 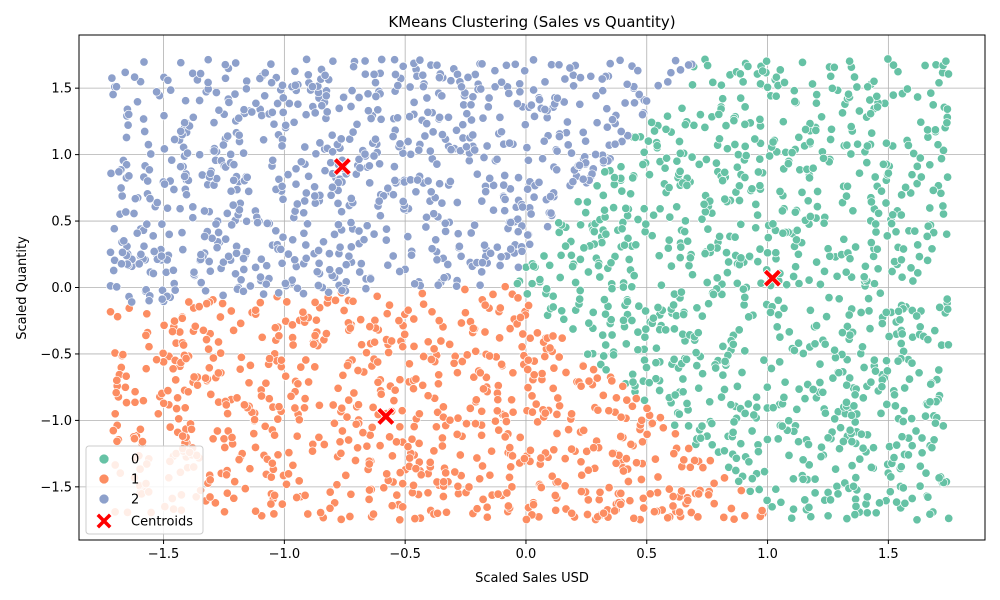 What do you see at coordinates (405, 554) in the screenshot?
I see `x-tick-label: −0.5` at bounding box center [405, 554].